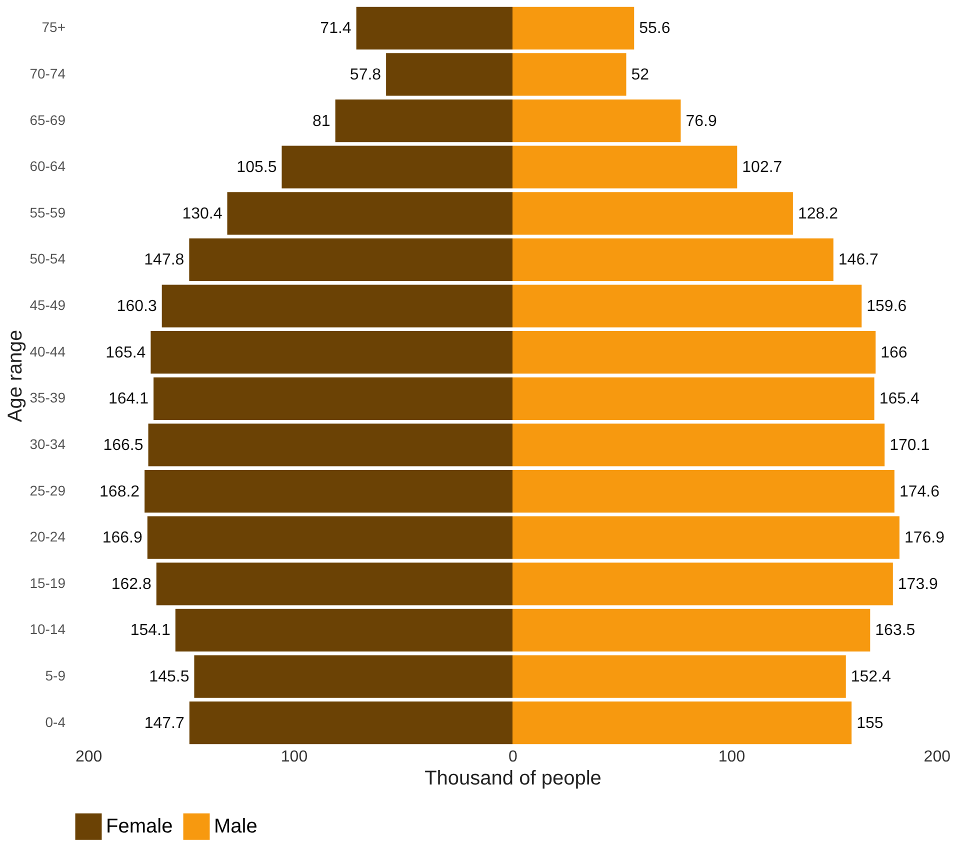 Image resolution: width=961 pixels, height=851 pixels. Describe the element at coordinates (48, 398) in the screenshot. I see `y-tick-label: 35-39` at that location.